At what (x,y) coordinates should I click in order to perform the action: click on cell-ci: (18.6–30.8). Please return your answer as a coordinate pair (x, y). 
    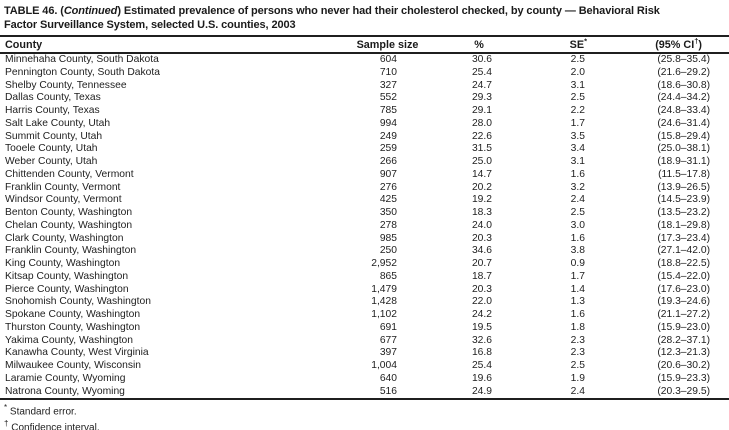
    Looking at the image, I should click on (683, 85).